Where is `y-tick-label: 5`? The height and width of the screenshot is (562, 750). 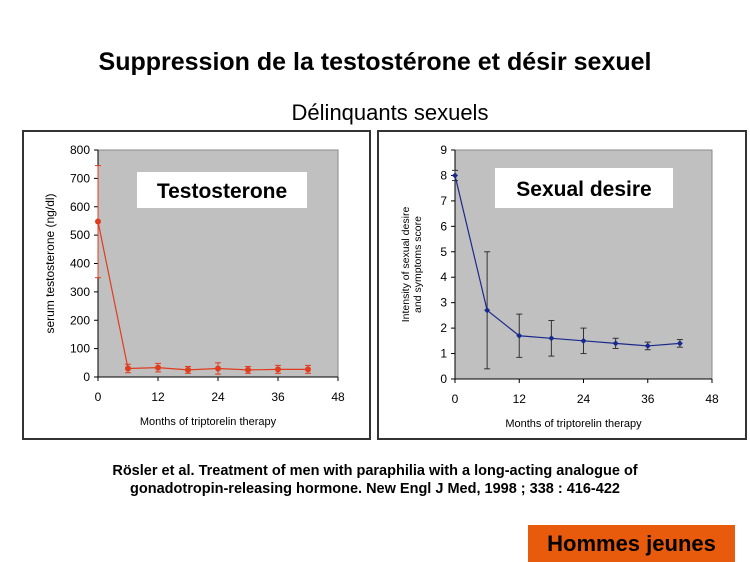 y-tick-label: 5 is located at coordinates (443, 252).